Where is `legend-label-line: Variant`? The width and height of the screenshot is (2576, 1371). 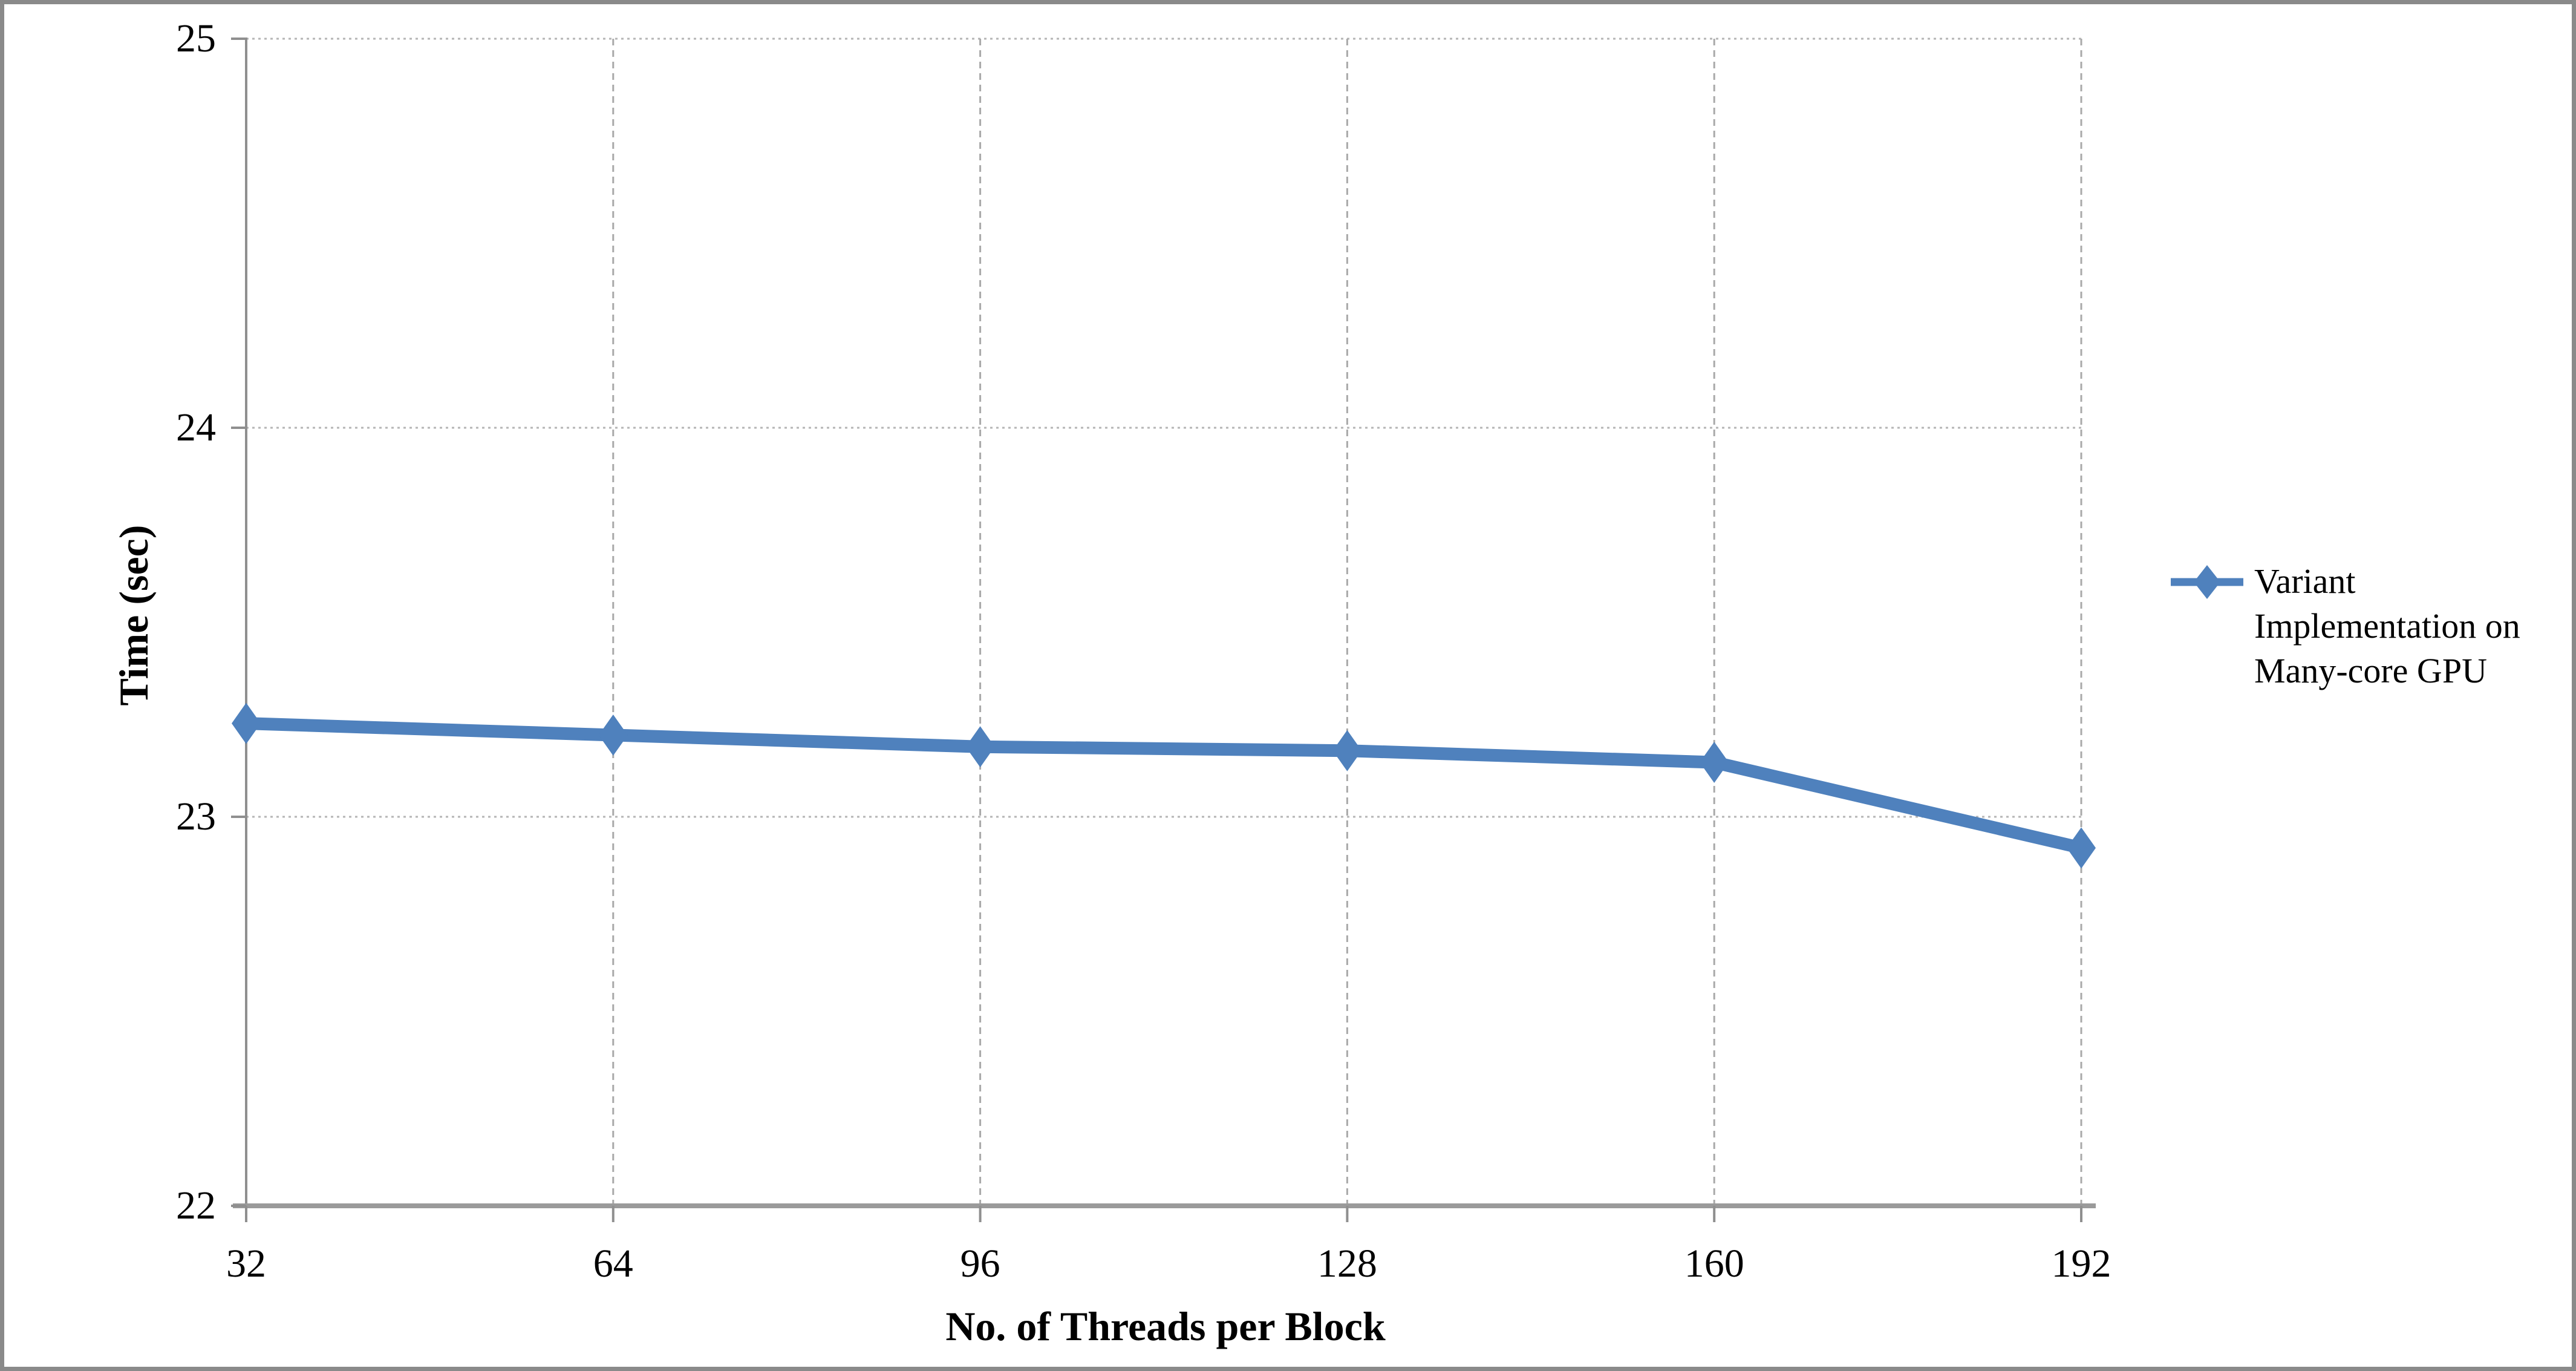
legend-label-line: Variant is located at coordinates (2305, 581).